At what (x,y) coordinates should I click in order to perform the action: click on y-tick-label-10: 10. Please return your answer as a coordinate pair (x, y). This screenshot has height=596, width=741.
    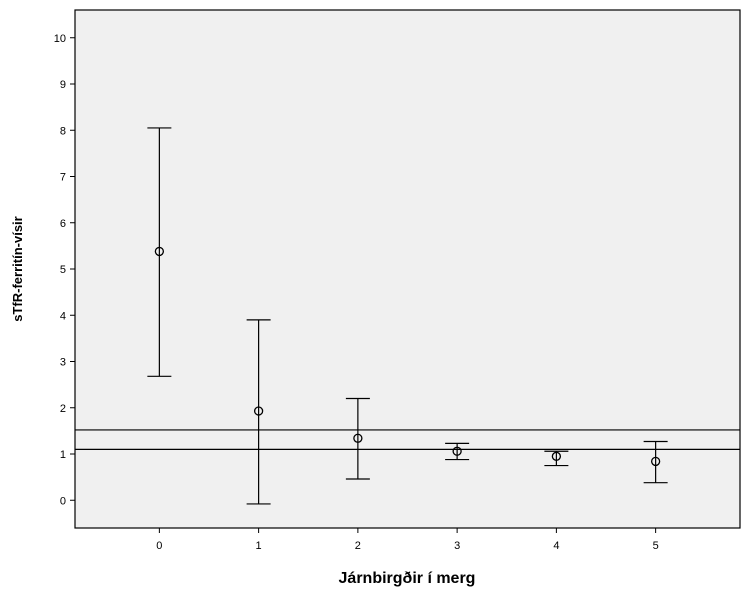
    Looking at the image, I should click on (60, 39).